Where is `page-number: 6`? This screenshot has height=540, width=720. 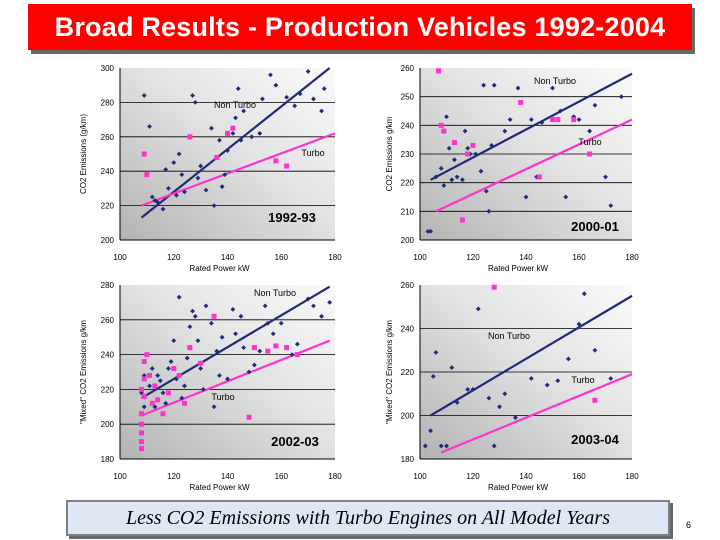
page-number: 6 is located at coordinates (689, 525).